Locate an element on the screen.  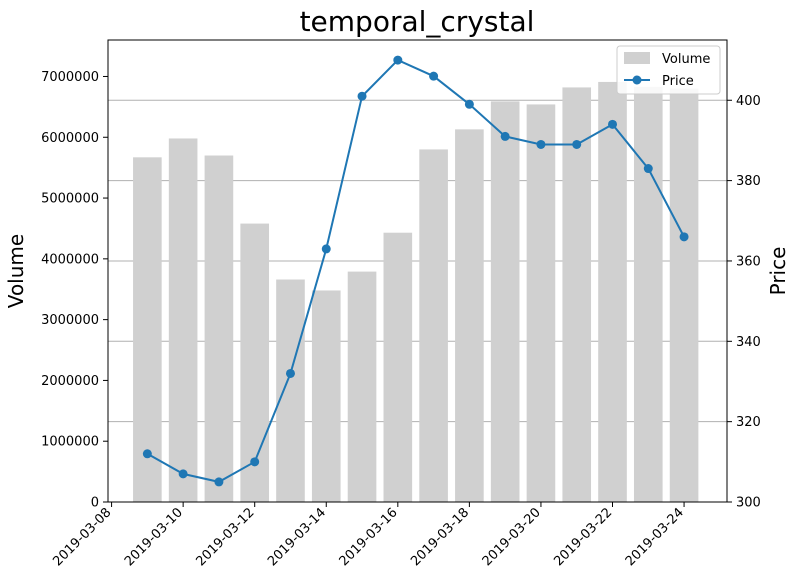
y-tick-label: 7000000 is located at coordinates (70, 77).